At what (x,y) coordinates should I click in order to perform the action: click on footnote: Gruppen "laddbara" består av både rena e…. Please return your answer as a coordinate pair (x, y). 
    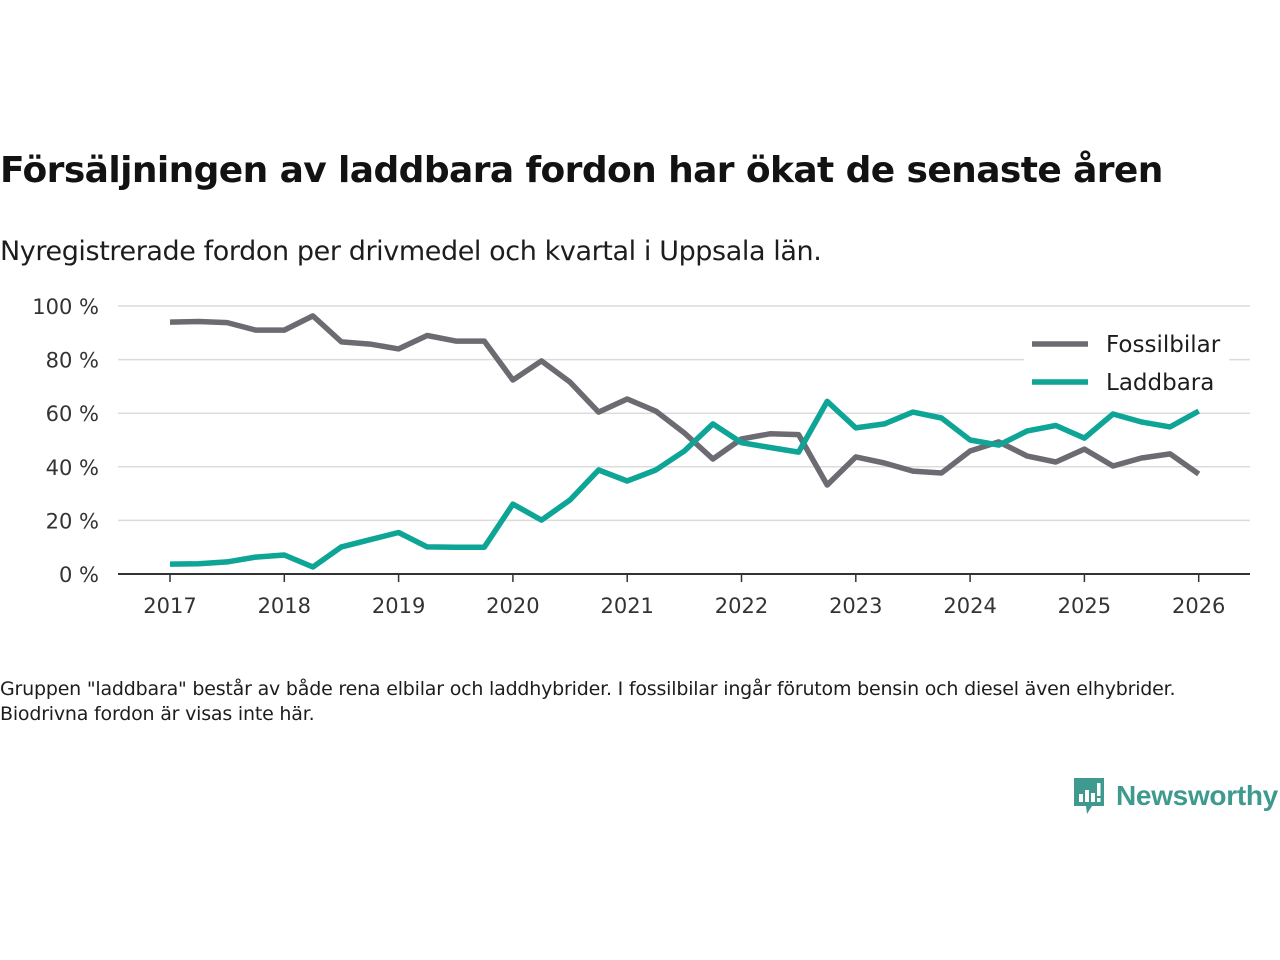
    Looking at the image, I should click on (588, 701).